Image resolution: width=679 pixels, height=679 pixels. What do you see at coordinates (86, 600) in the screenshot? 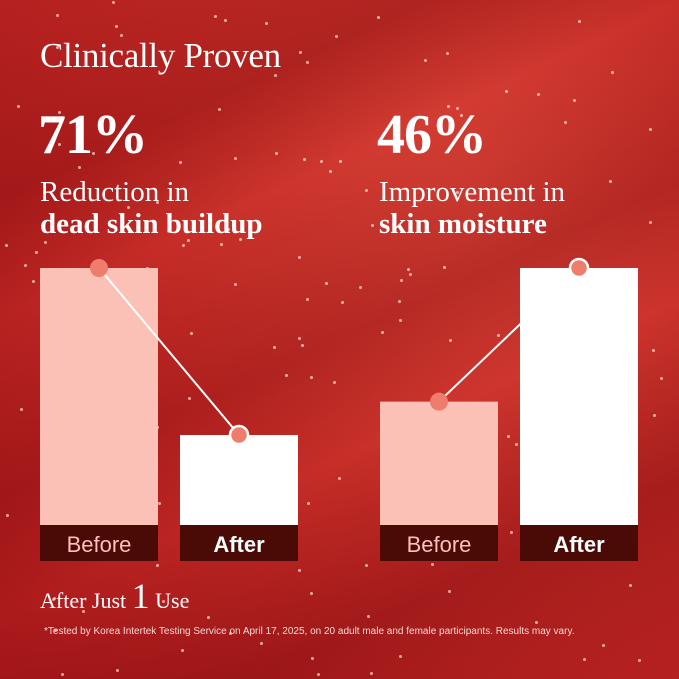
I see `subtitle-pre: After Just` at bounding box center [86, 600].